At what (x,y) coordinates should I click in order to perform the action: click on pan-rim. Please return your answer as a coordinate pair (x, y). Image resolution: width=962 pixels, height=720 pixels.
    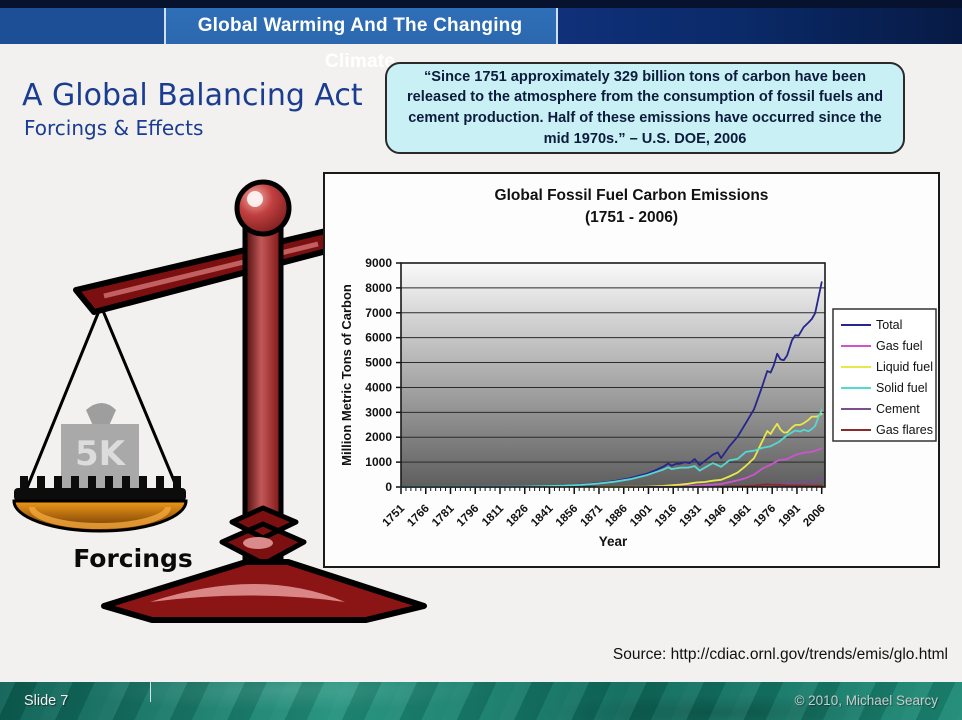
    Looking at the image, I should click on (100, 494).